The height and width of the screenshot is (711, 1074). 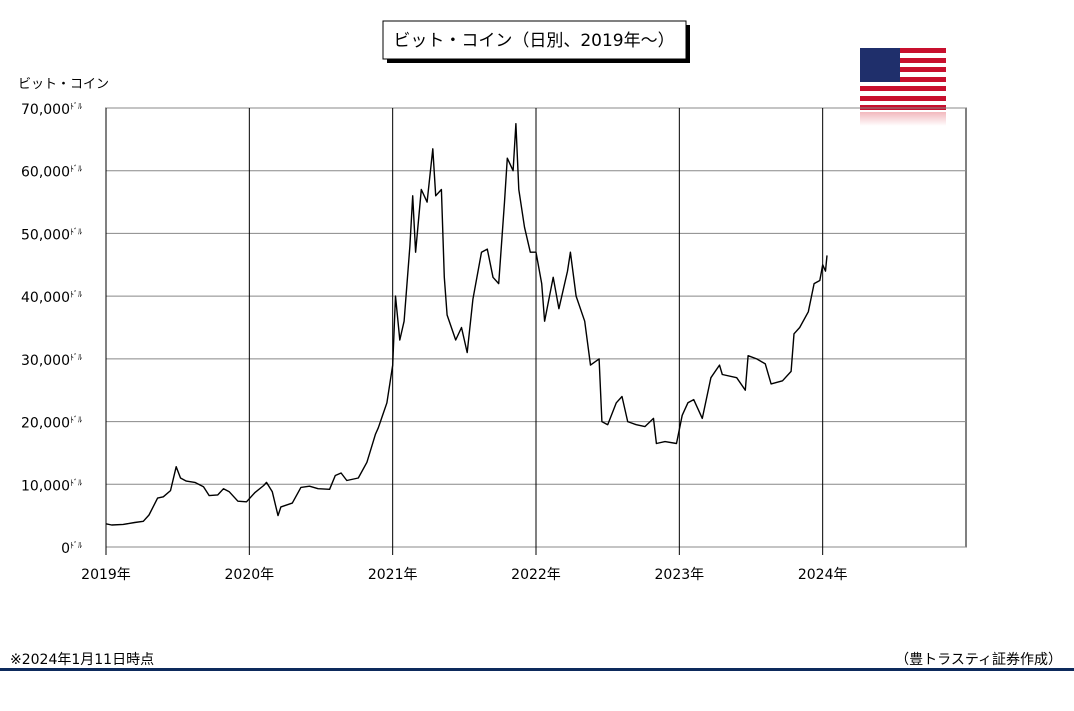 I want to click on y-tick-label: 60,000ﾄﾞﾙ, so click(x=51, y=173).